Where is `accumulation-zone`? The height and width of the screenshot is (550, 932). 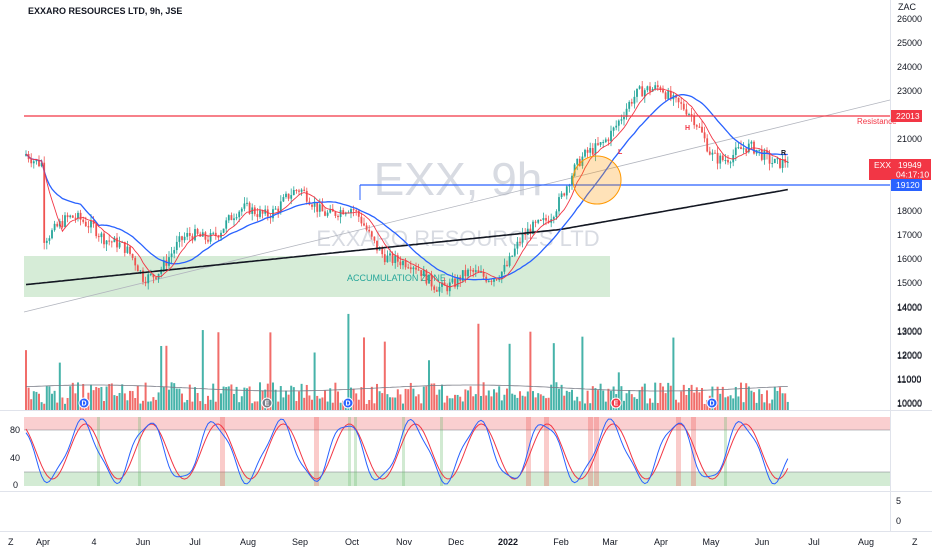
accumulation-zone is located at coordinates (317, 276).